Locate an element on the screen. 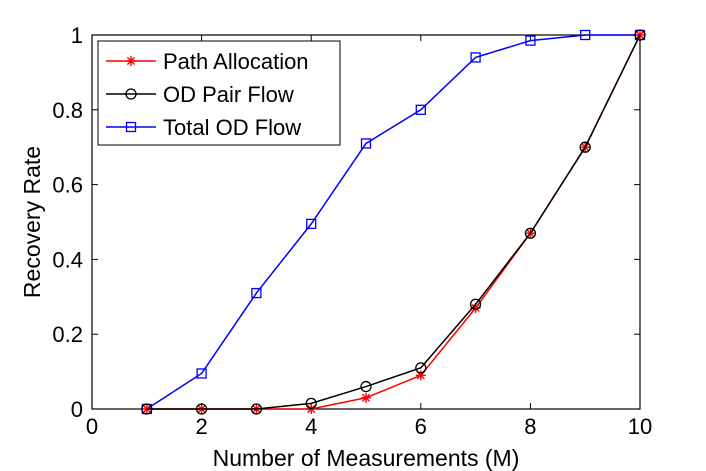 The height and width of the screenshot is (471, 706). y-tick-labels: 0 0.2 0.4 0.6 0.8 1 is located at coordinates (67, 222).